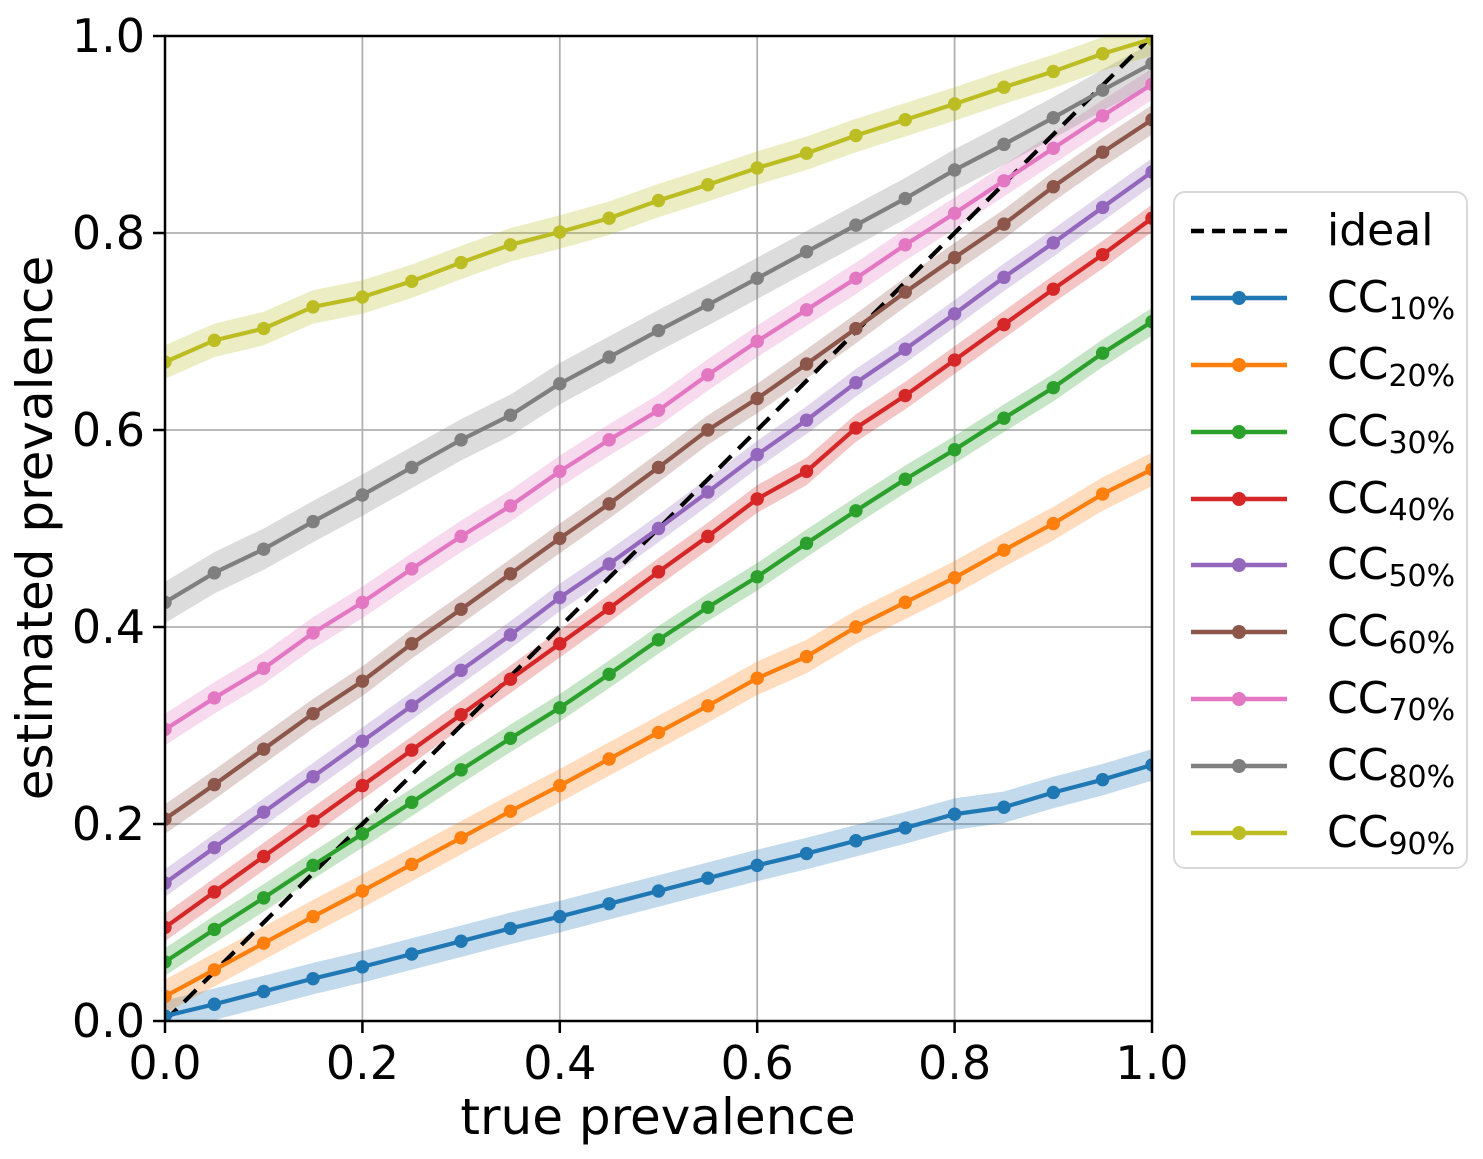 This screenshot has width=1483, height=1159. What do you see at coordinates (35, 528) in the screenshot?
I see `y-axis-label: estimated prevalence` at bounding box center [35, 528].